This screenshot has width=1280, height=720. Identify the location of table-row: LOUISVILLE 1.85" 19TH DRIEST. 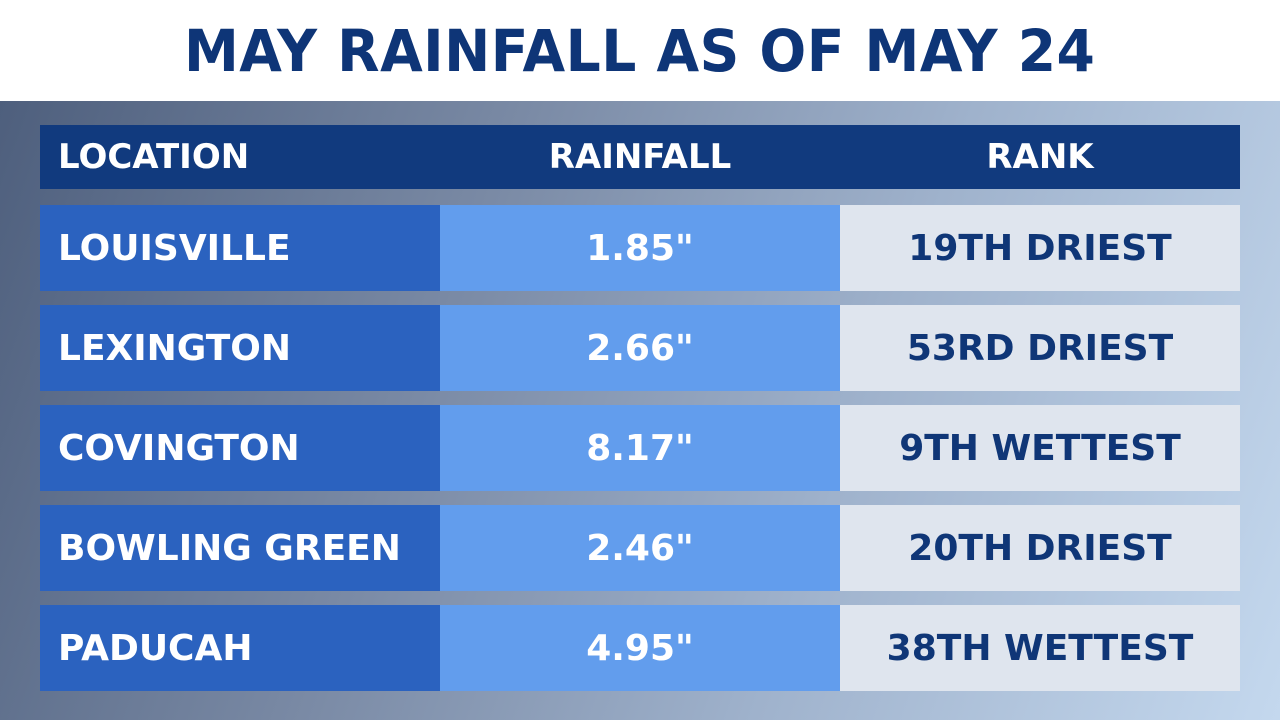
(640, 248).